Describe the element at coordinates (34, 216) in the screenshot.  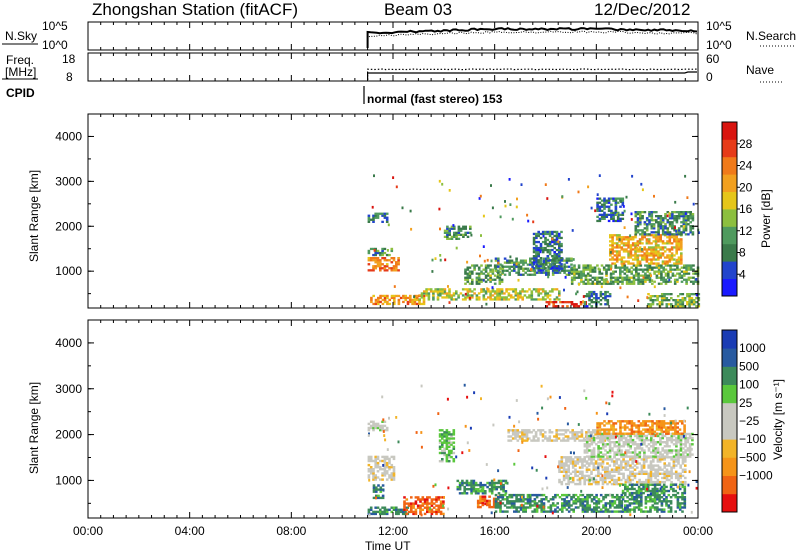
I see `power-ylabel: Slant Range [km]` at that location.